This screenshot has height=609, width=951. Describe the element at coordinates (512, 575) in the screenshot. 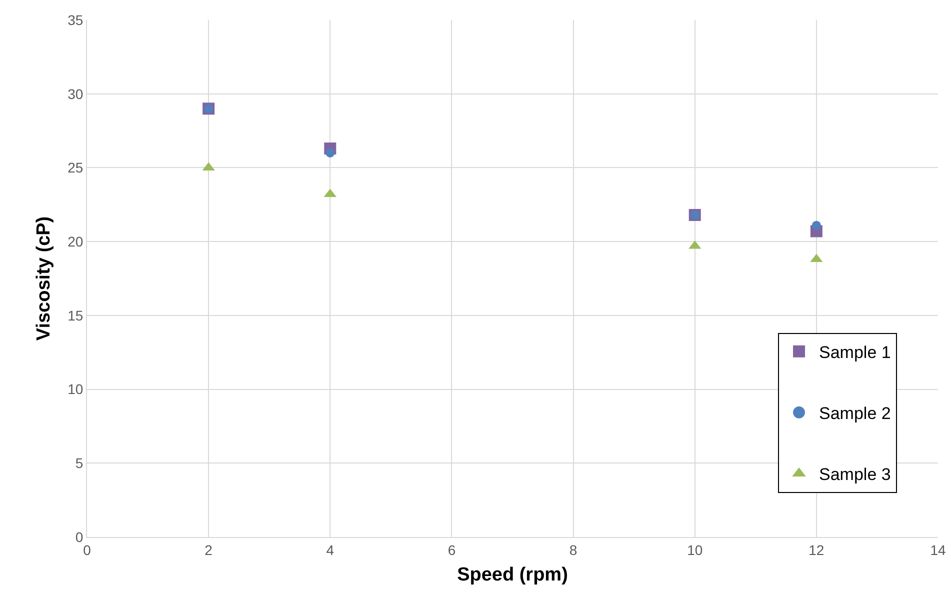

I see `x-axis-title: Speed (rpm)` at that location.